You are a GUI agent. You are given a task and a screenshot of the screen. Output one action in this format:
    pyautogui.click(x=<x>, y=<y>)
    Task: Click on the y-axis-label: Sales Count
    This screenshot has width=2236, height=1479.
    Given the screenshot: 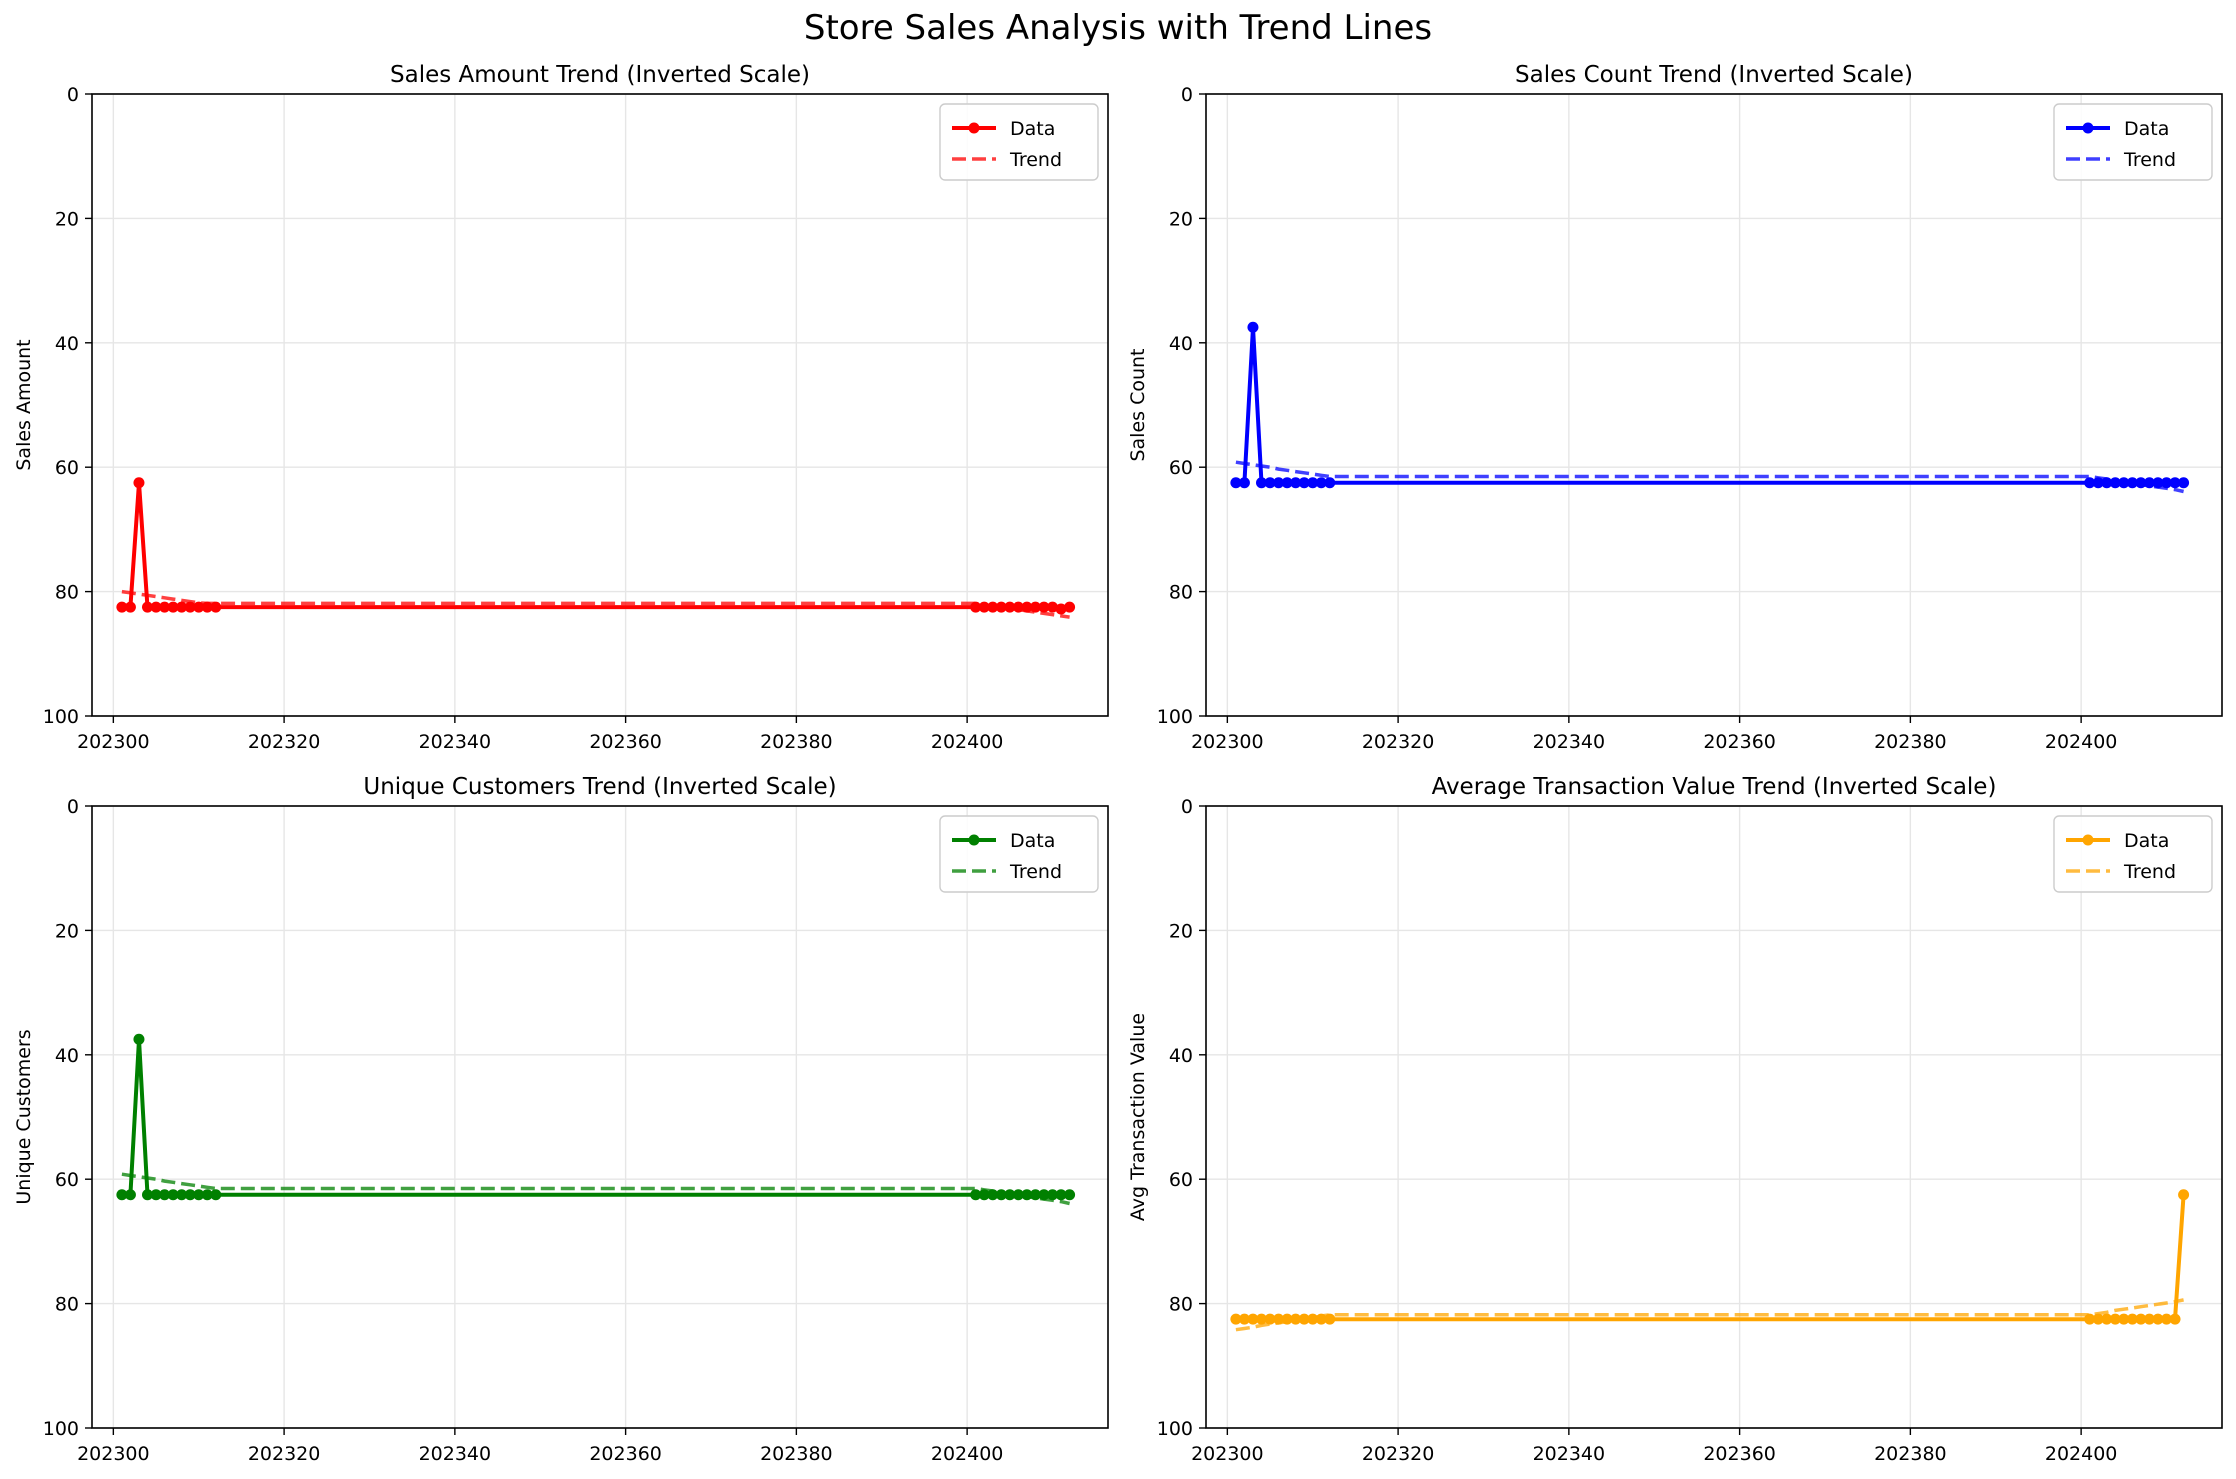 What is the action you would take?
    pyautogui.click(x=1138, y=404)
    